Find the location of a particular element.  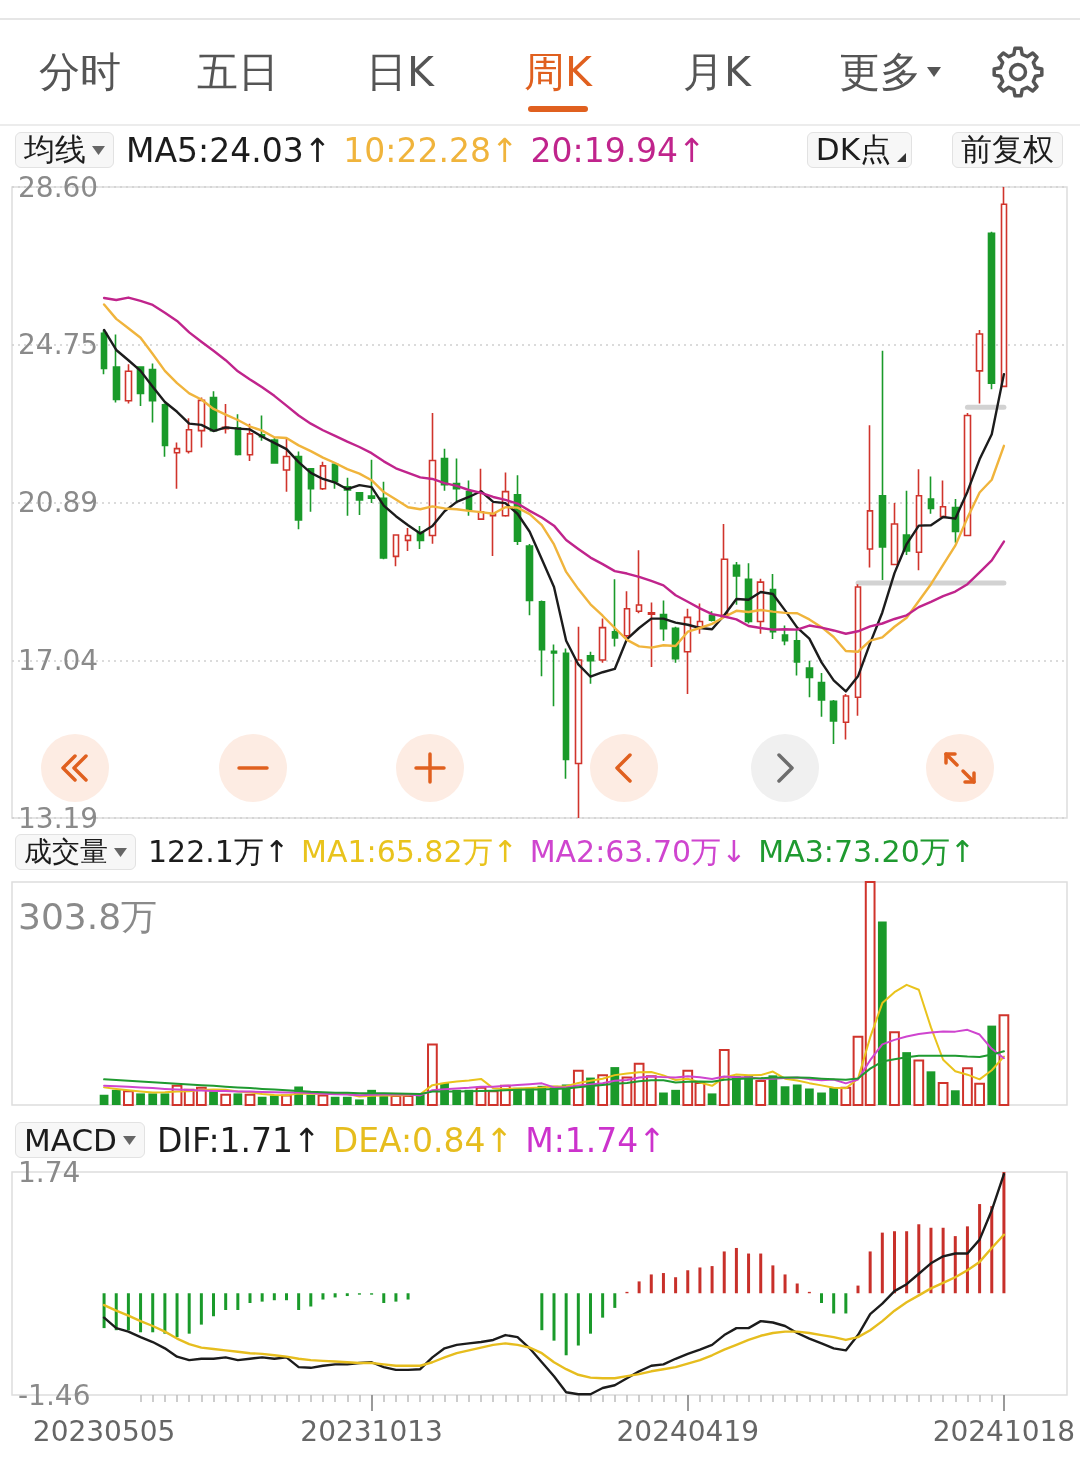

text: DIF:1.71↑ is located at coordinates (238, 1140).